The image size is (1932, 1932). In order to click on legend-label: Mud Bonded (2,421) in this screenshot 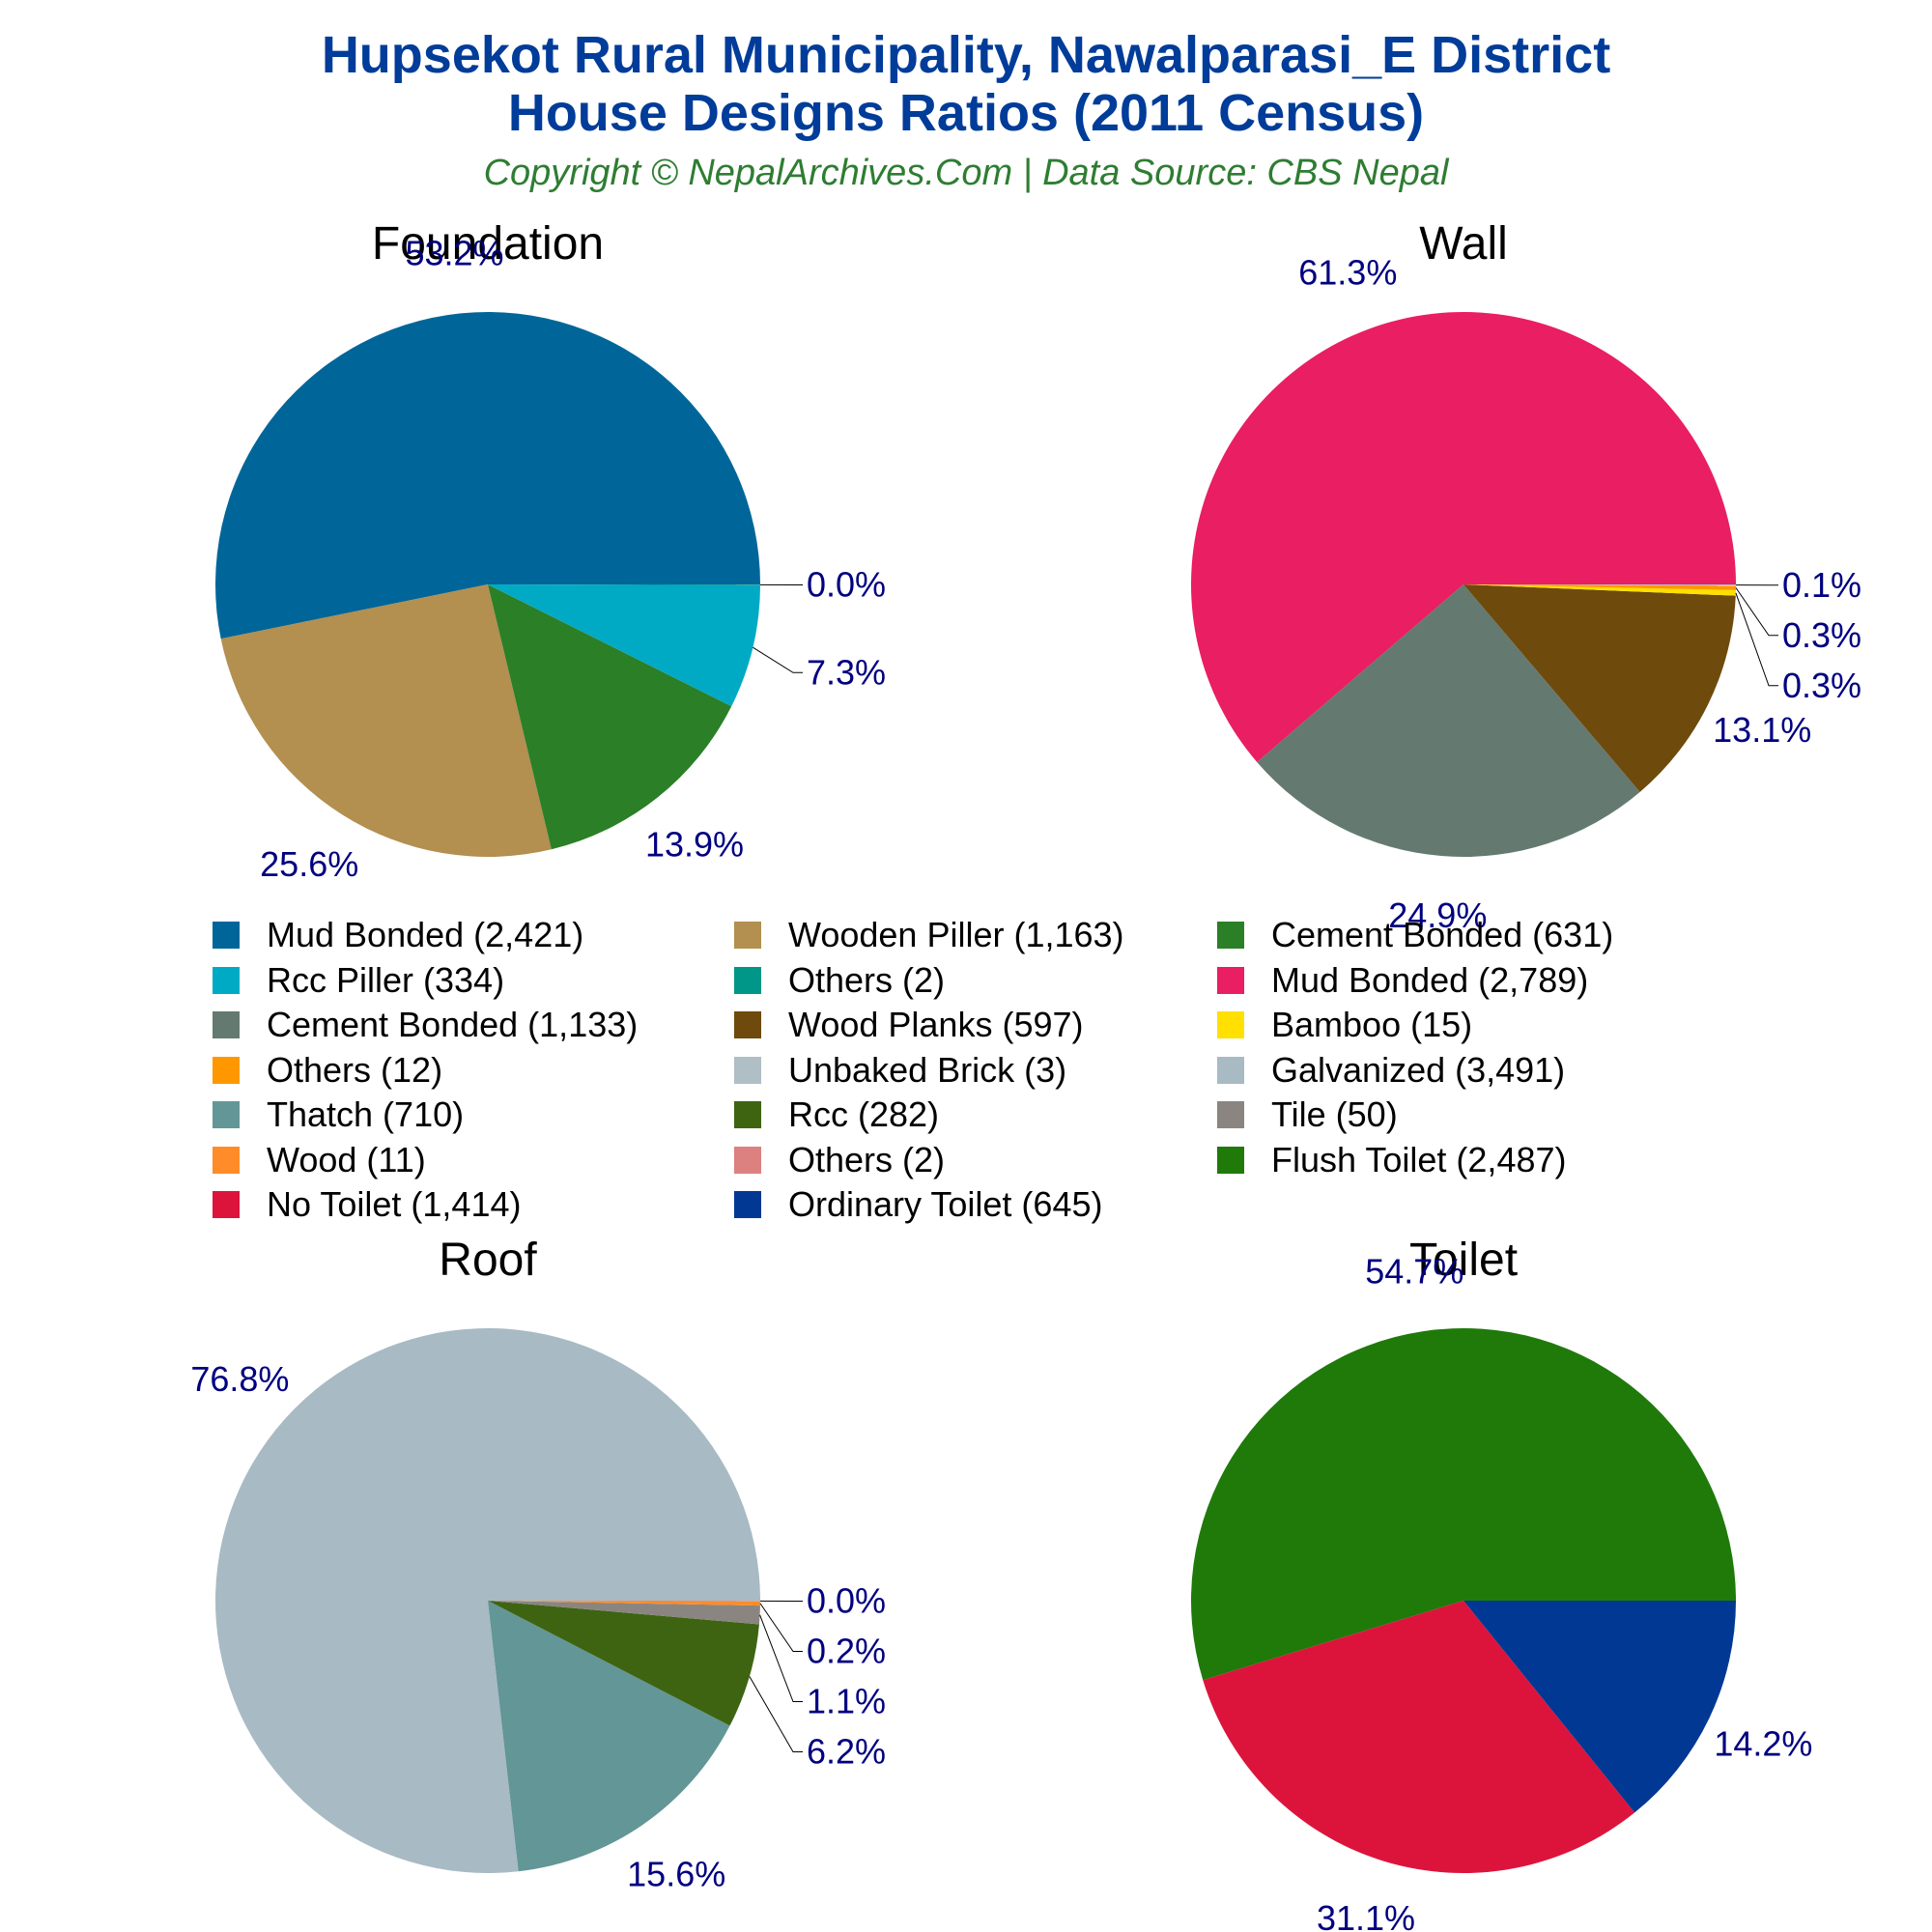, I will do `click(425, 934)`.